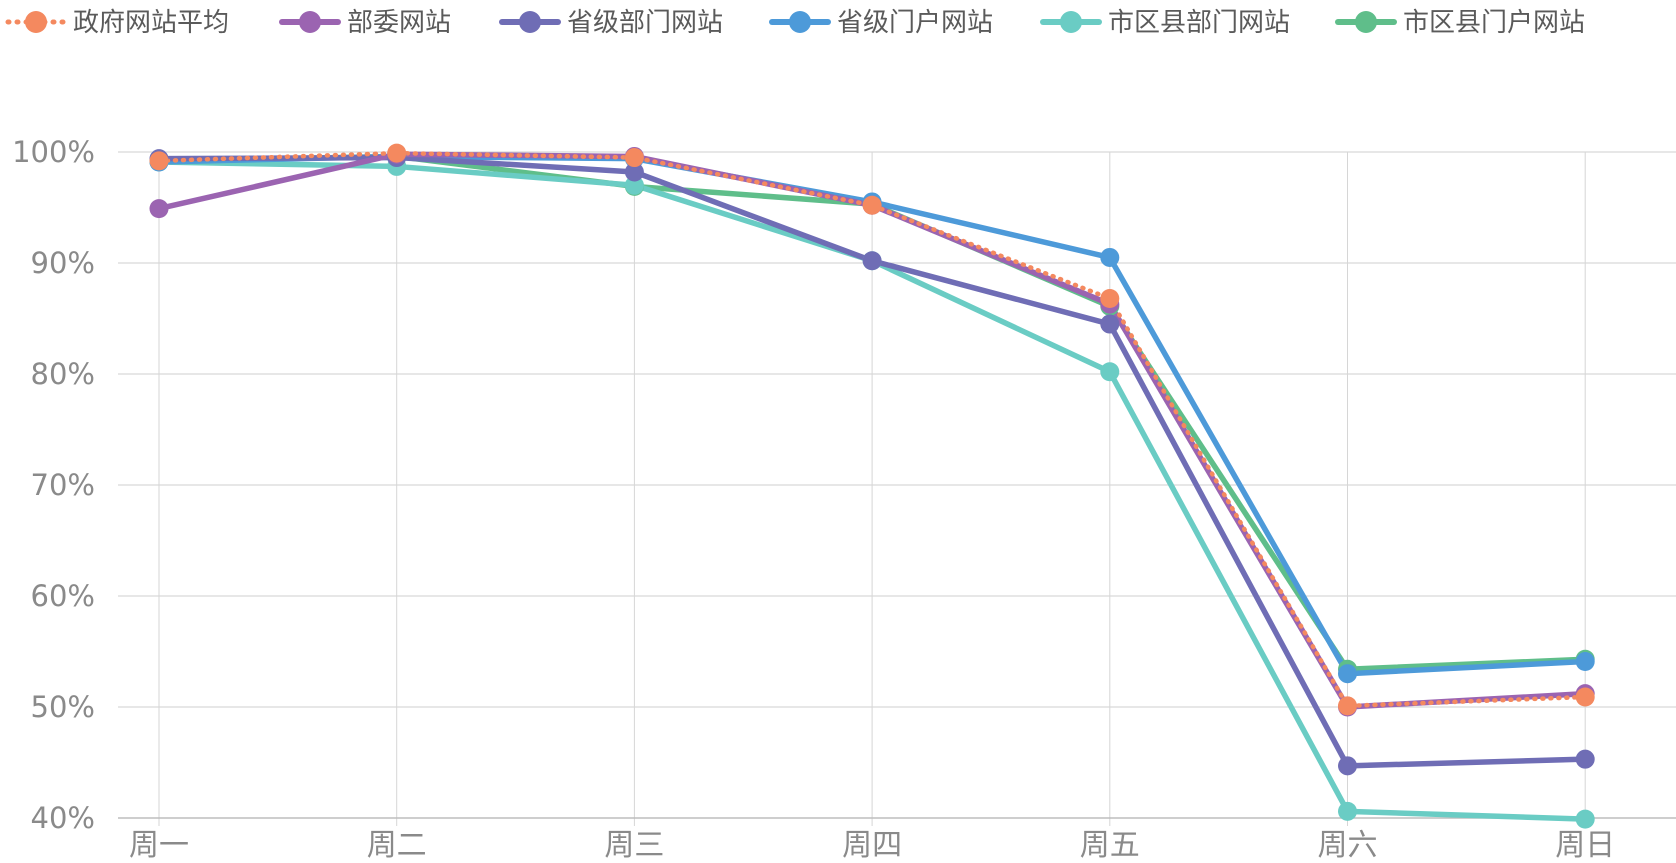 This screenshot has height=863, width=1676. I want to click on legend-item-5: 市区县门户网站, so click(1460, 23).